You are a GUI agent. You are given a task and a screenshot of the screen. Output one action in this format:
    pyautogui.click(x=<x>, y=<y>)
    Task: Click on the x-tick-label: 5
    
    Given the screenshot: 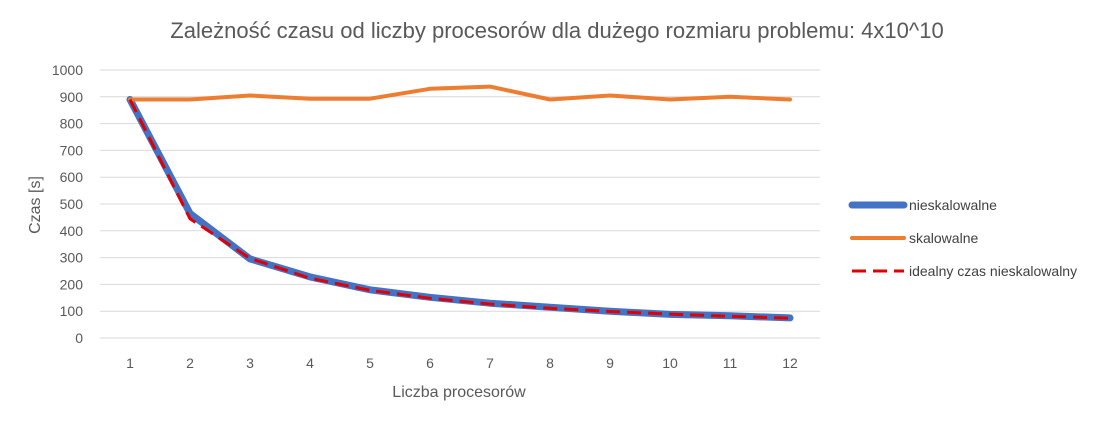 What is the action you would take?
    pyautogui.click(x=370, y=363)
    